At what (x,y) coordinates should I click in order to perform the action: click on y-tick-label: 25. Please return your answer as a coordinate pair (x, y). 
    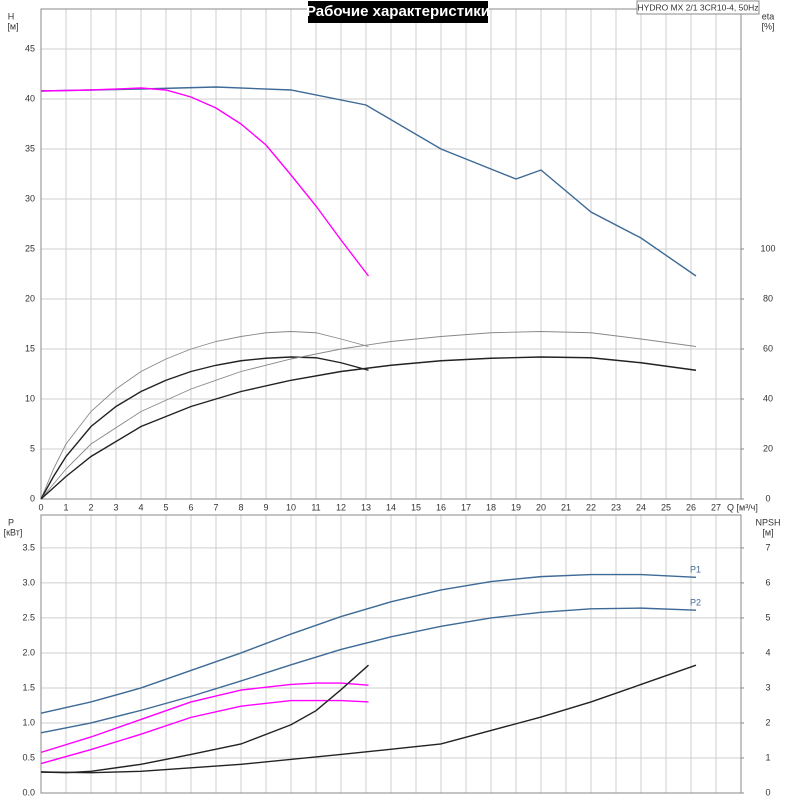
    Looking at the image, I should click on (30, 248).